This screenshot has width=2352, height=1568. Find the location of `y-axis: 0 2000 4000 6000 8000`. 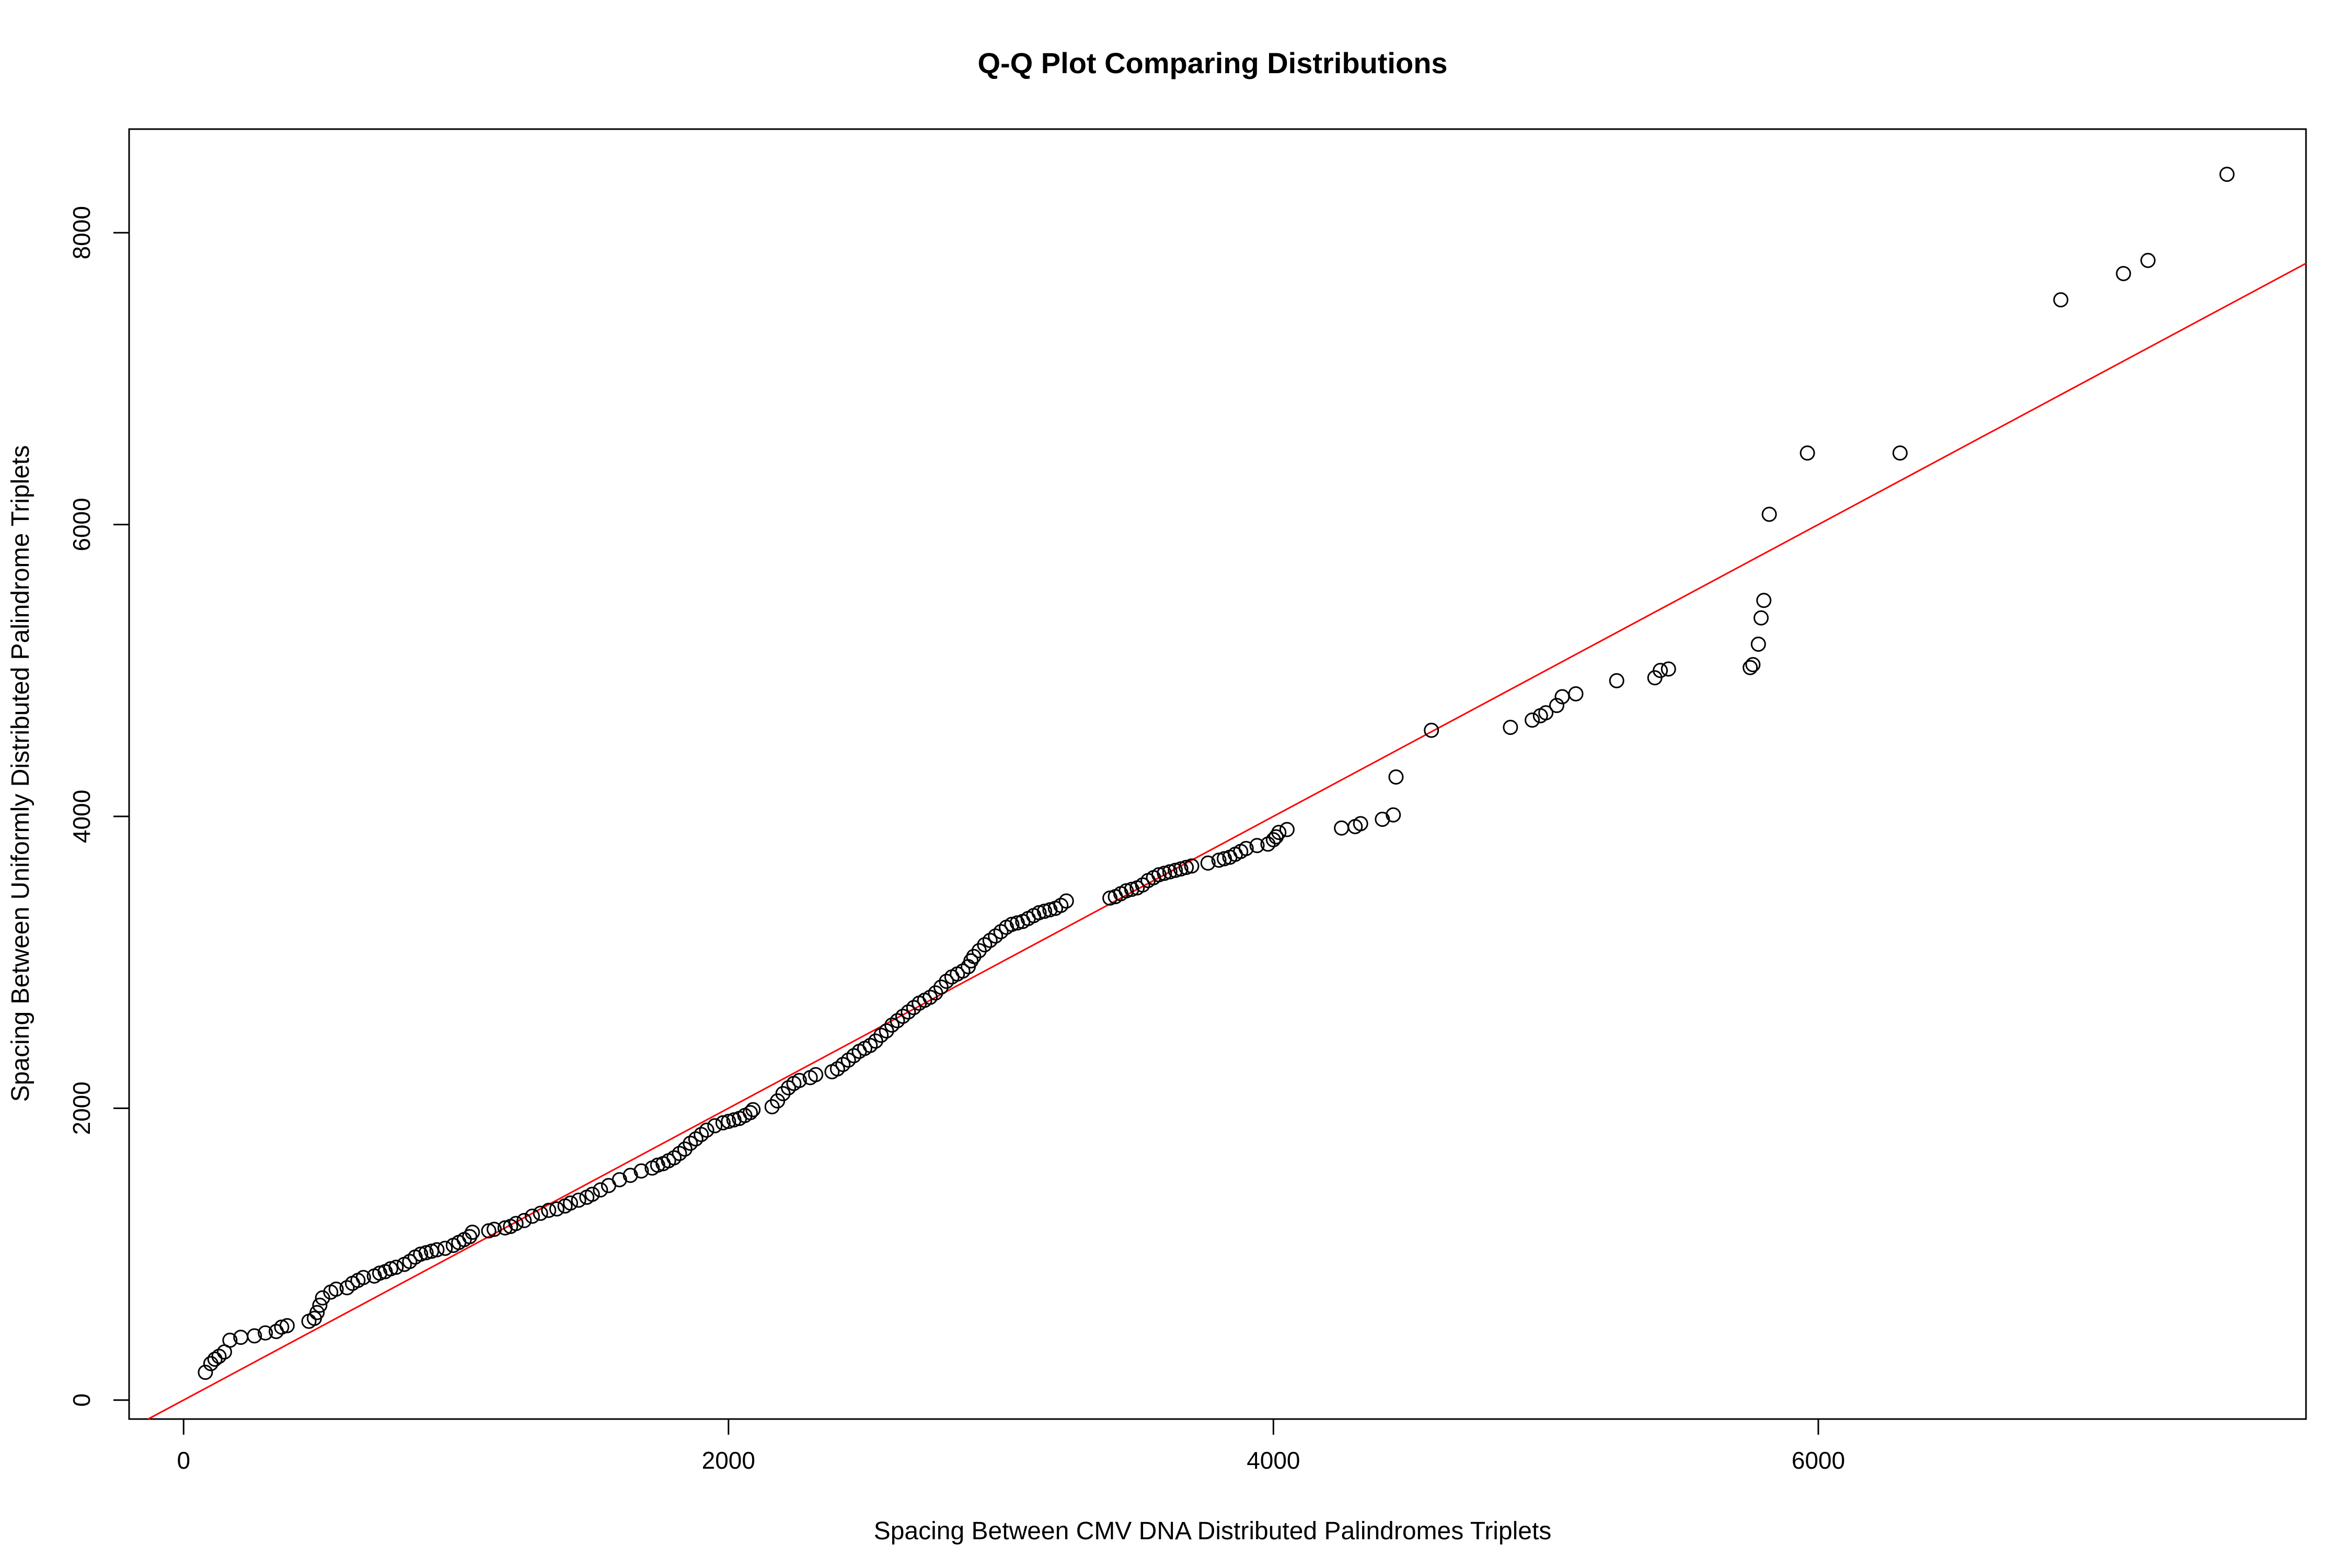

y-axis: 0 2000 4000 6000 8000 is located at coordinates (99, 806).